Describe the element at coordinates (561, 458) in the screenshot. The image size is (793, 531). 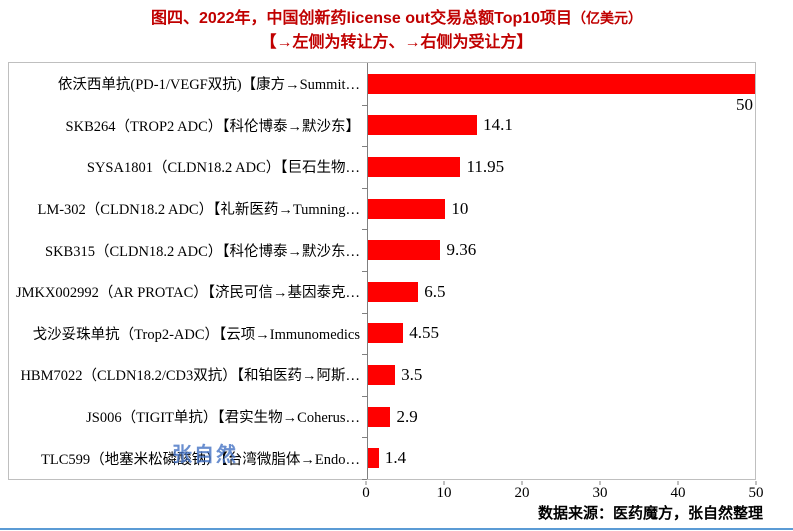
I see `bar-track: 1.4` at that location.